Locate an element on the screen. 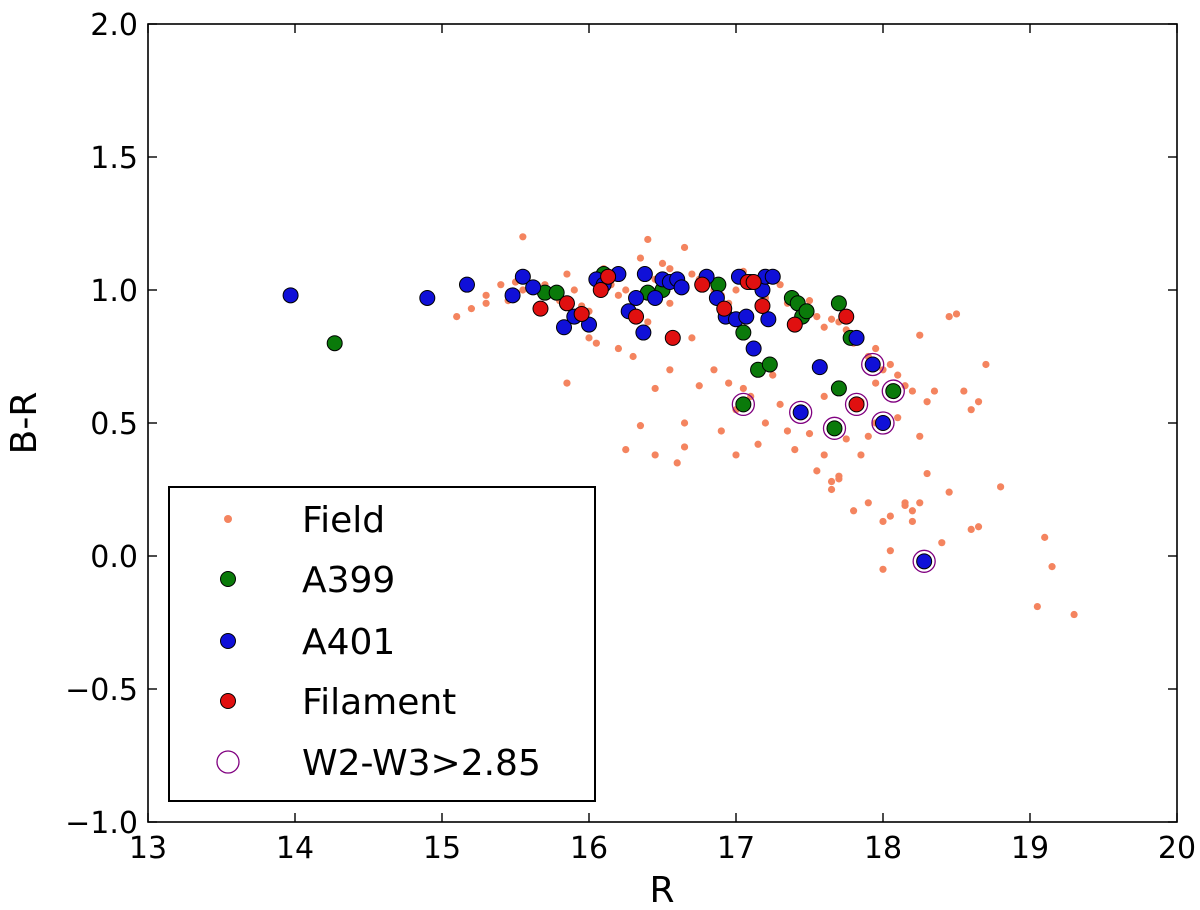 This screenshot has height=910, width=1200. legend: Field A399 A401 Filament W2-W3>2.85 is located at coordinates (382, 644).